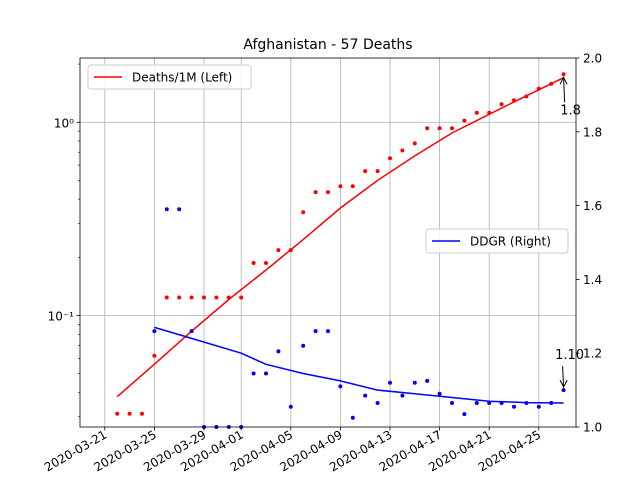 The height and width of the screenshot is (480, 640). What do you see at coordinates (592, 354) in the screenshot?
I see `y-right-tick-label: 1.2` at bounding box center [592, 354].